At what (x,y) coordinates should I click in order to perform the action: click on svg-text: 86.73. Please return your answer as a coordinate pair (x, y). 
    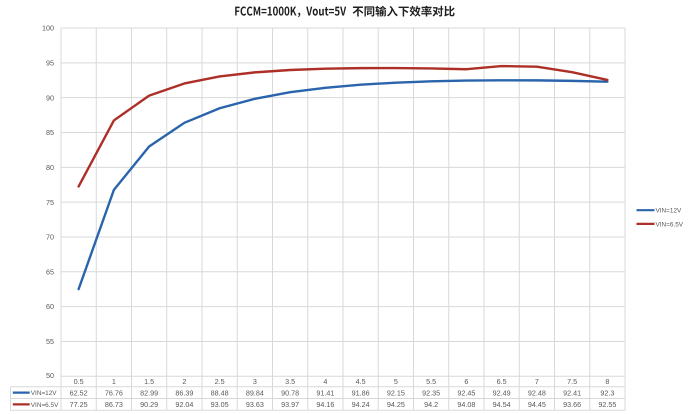
    Looking at the image, I should click on (114, 404).